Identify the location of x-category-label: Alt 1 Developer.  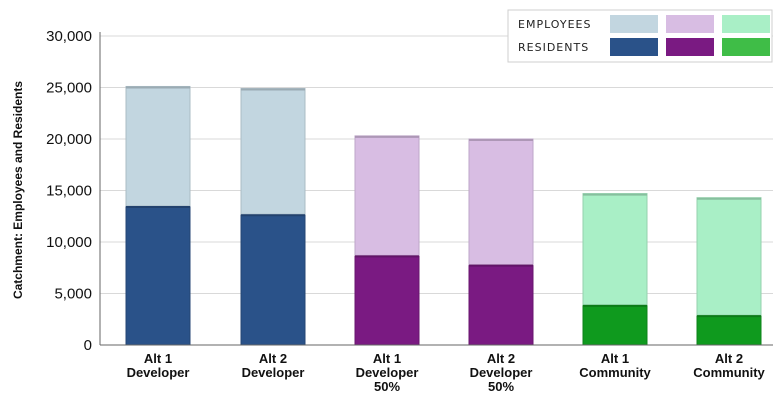
(158, 365).